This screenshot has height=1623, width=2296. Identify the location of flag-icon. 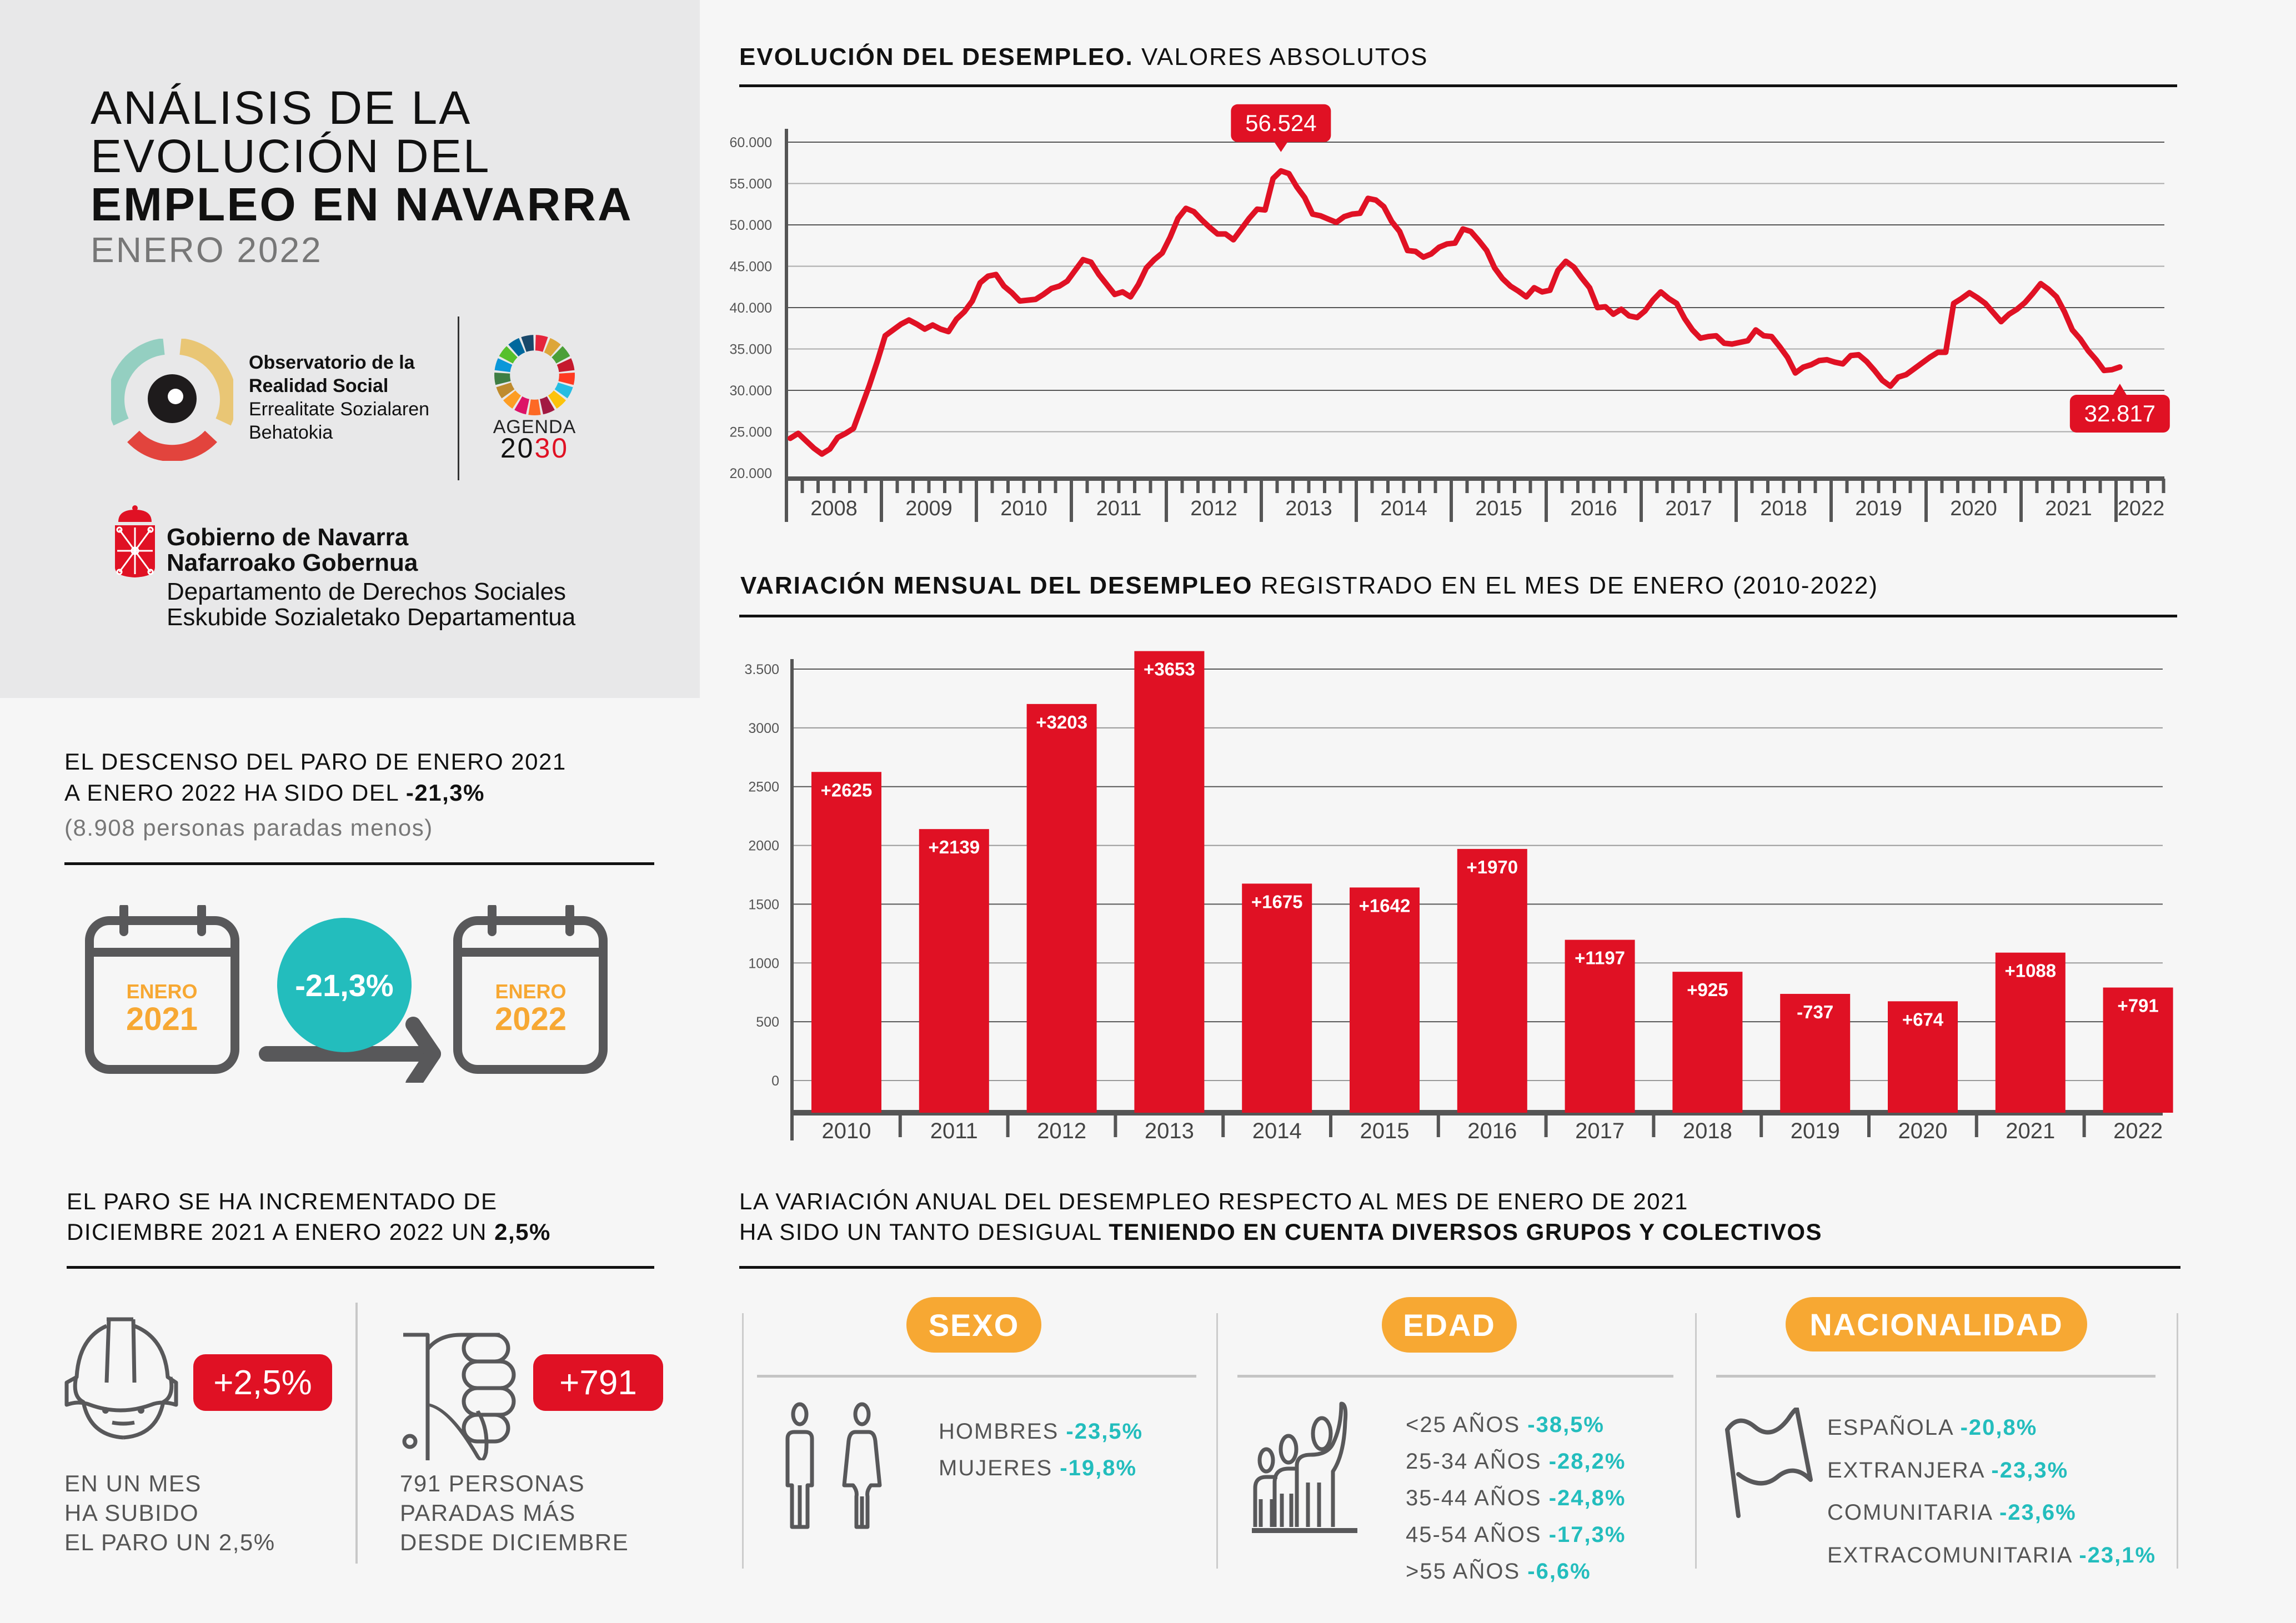
(1769, 1463).